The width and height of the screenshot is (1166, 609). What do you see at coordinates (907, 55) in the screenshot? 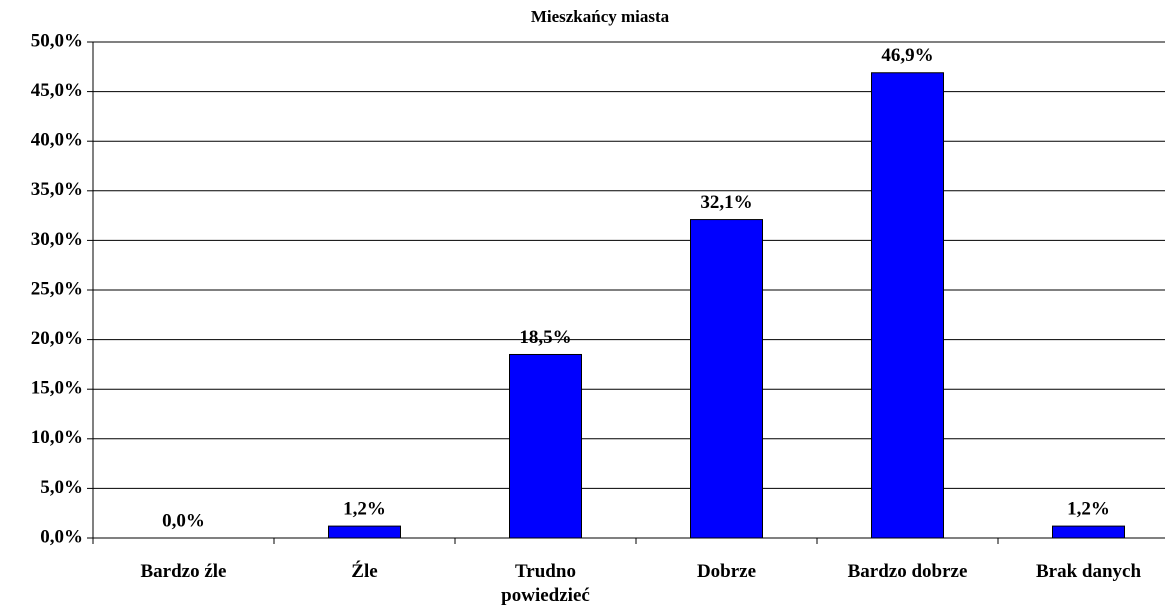
I see `value-label: 46,9%` at bounding box center [907, 55].